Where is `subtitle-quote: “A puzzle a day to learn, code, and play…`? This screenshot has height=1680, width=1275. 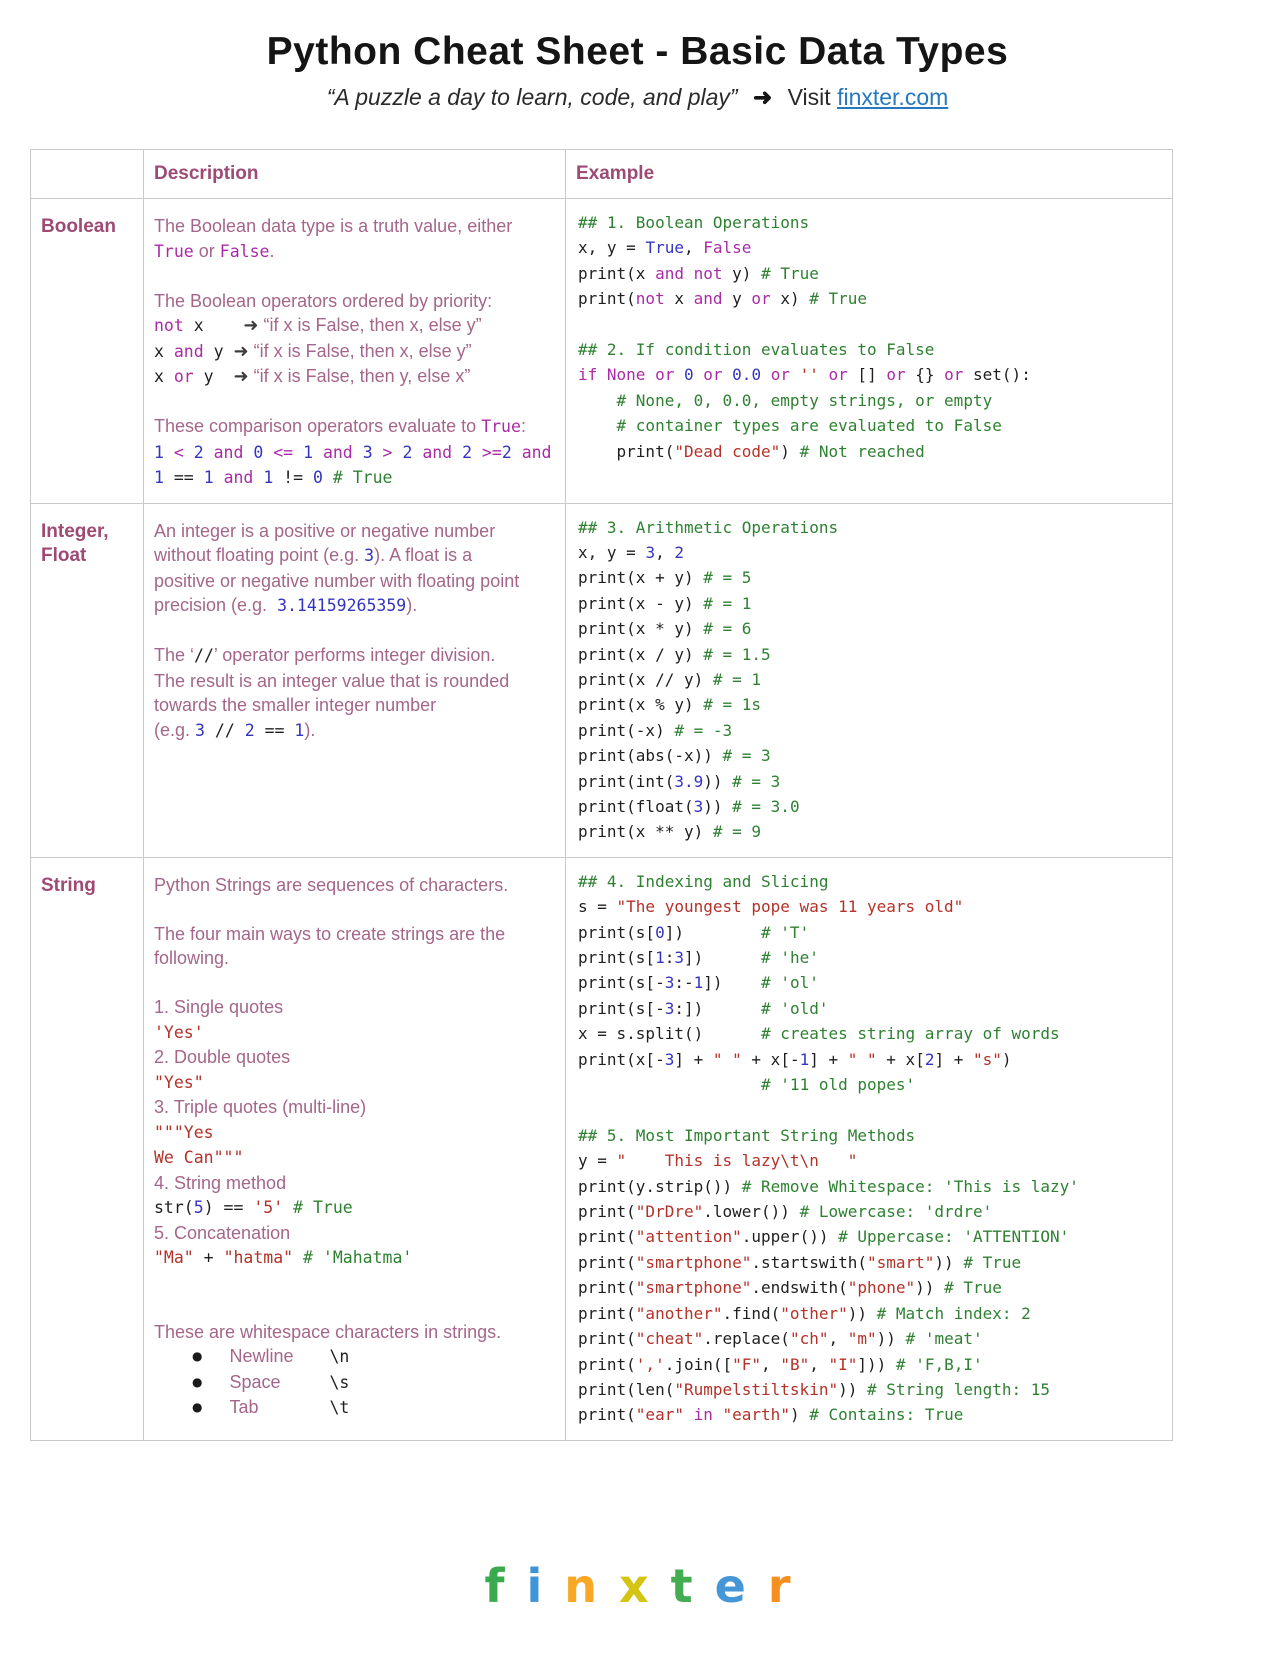
subtitle-quote: “A puzzle a day to learn, code, and play… is located at coordinates (532, 97).